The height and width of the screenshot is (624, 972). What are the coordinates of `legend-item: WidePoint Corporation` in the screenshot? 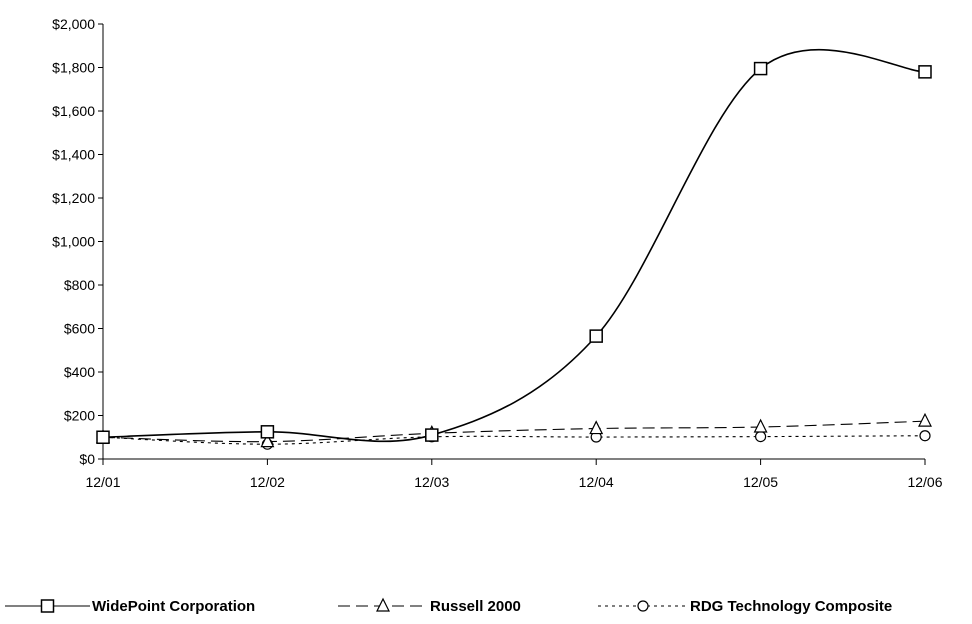 It's located at (130, 606).